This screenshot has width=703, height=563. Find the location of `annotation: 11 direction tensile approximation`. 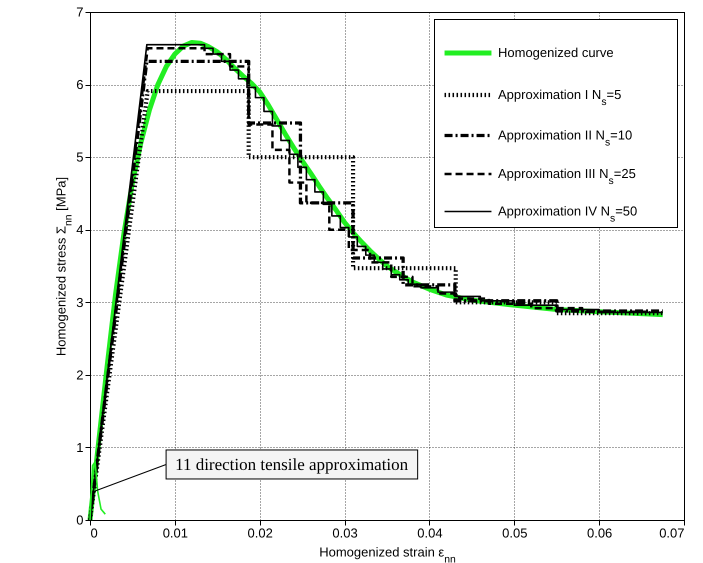

annotation: 11 direction tensile approximation is located at coordinates (292, 464).